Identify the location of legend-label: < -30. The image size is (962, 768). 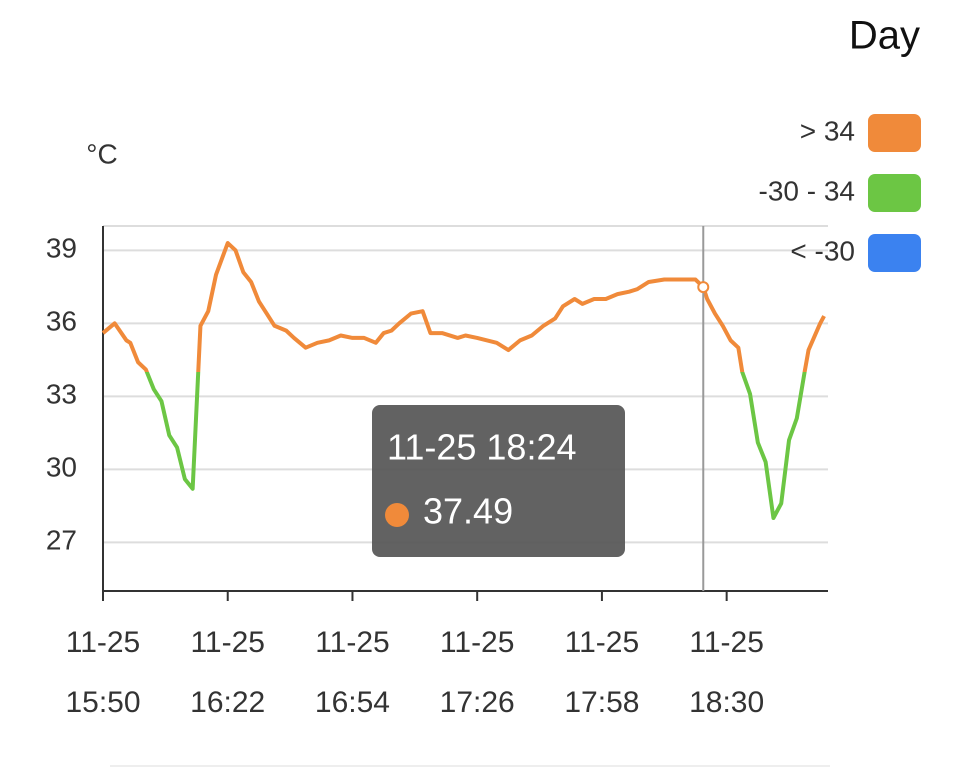
(822, 250).